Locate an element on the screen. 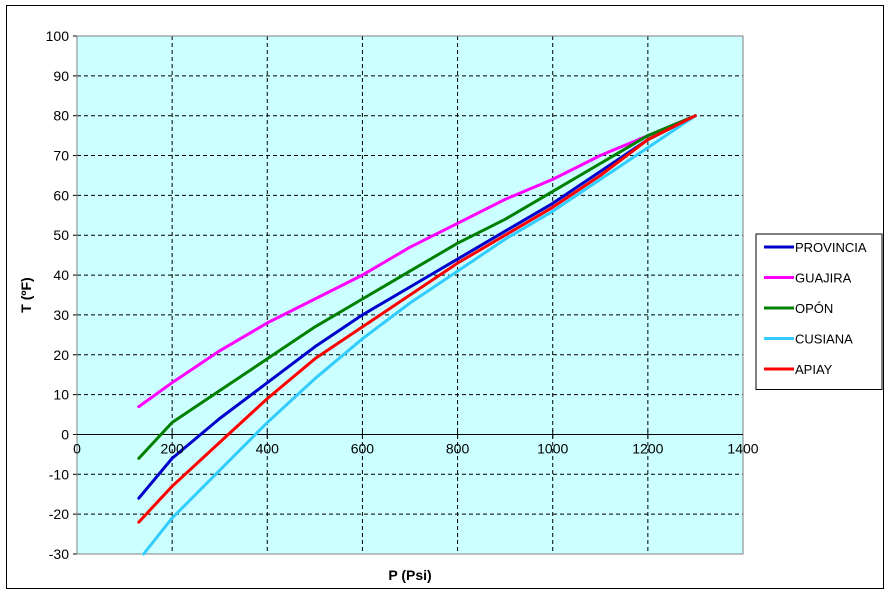 The height and width of the screenshot is (591, 886). legend-item-guajira: GUAJIRA is located at coordinates (808, 278).